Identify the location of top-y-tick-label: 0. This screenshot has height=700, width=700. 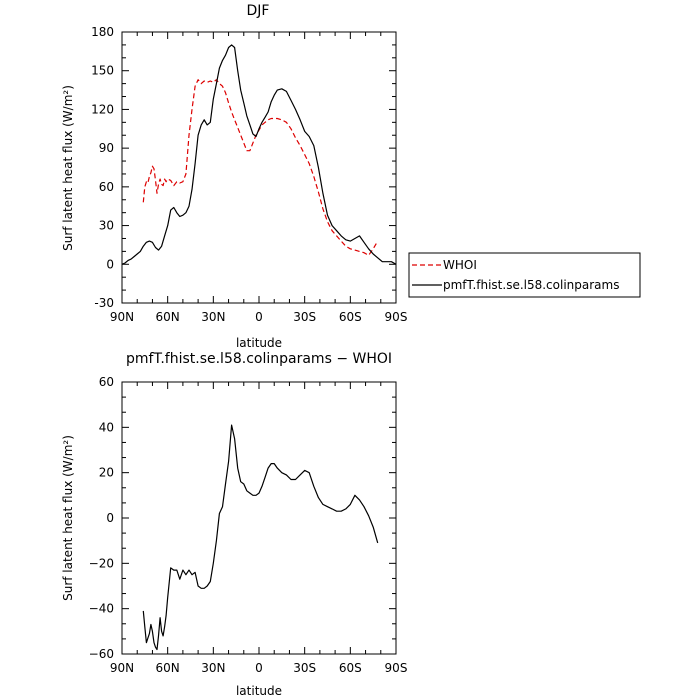
(110, 264).